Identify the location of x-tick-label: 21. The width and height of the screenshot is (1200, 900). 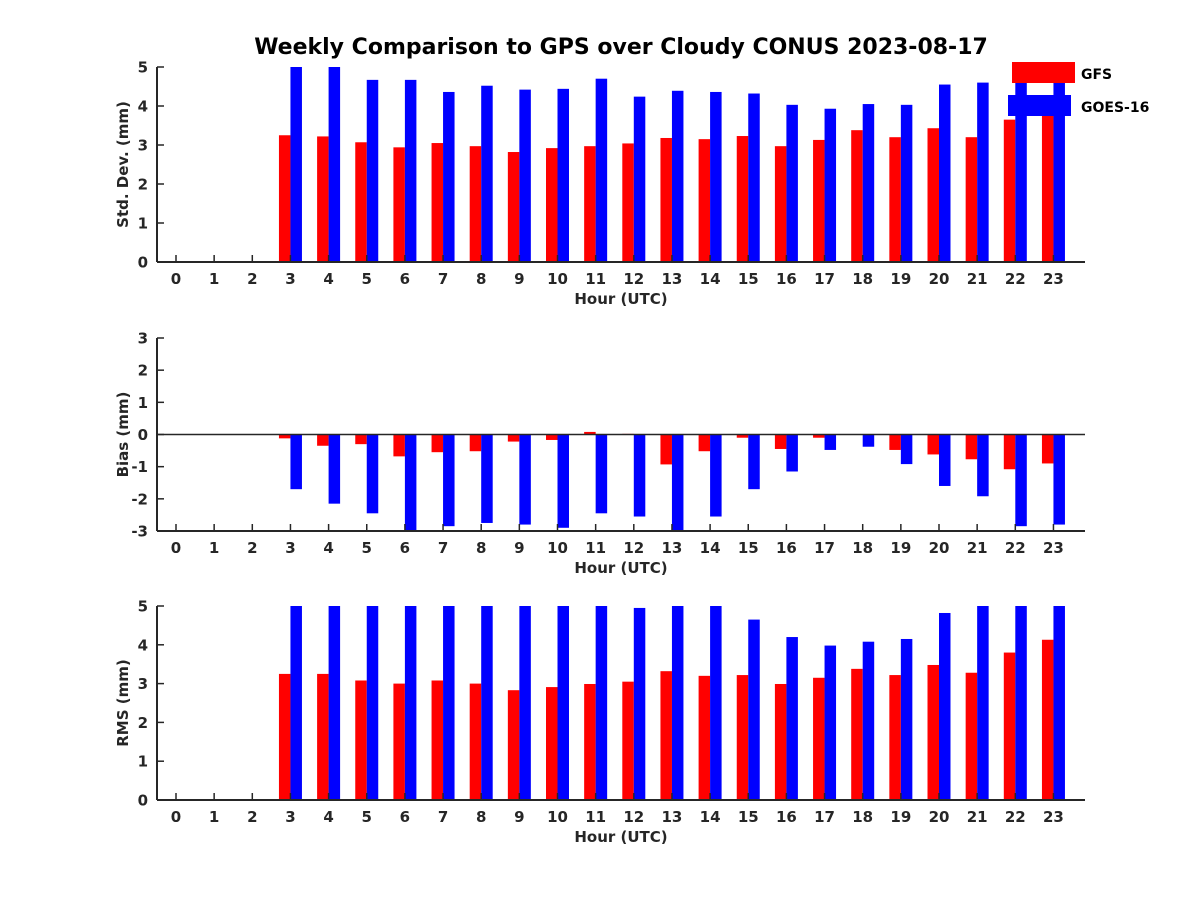
(977, 548).